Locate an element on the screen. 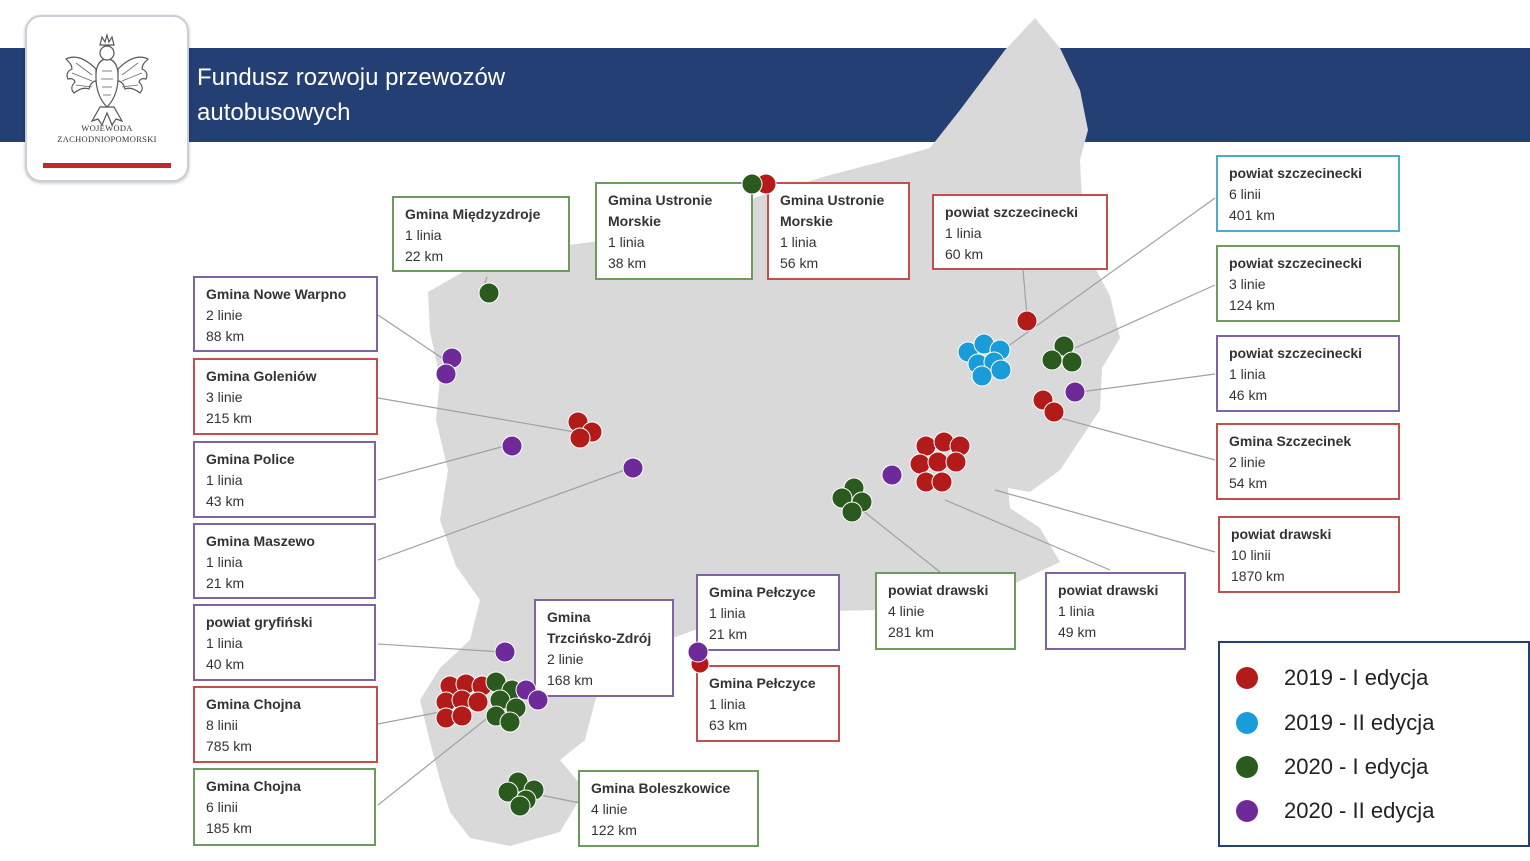  card-km: 88 km is located at coordinates (225, 336).